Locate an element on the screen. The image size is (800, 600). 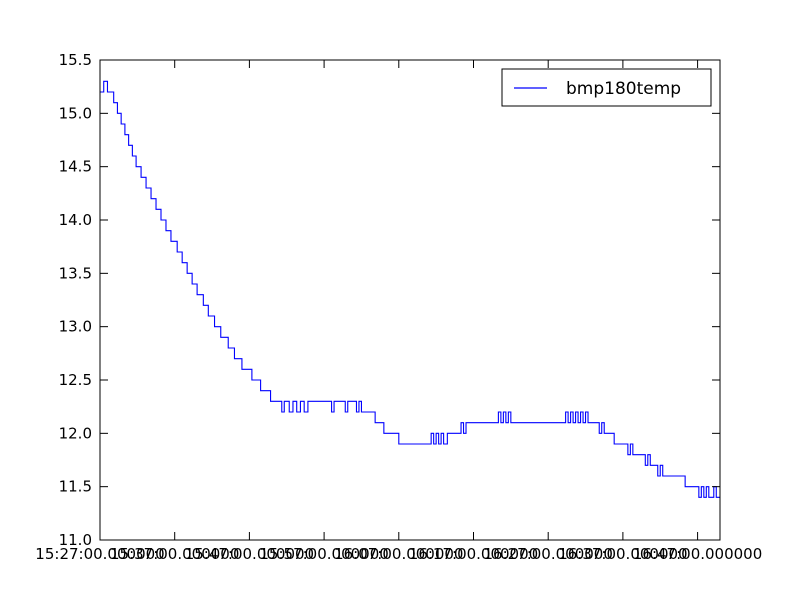
x-tick-label: 15:47:00.000000 is located at coordinates (249, 554).